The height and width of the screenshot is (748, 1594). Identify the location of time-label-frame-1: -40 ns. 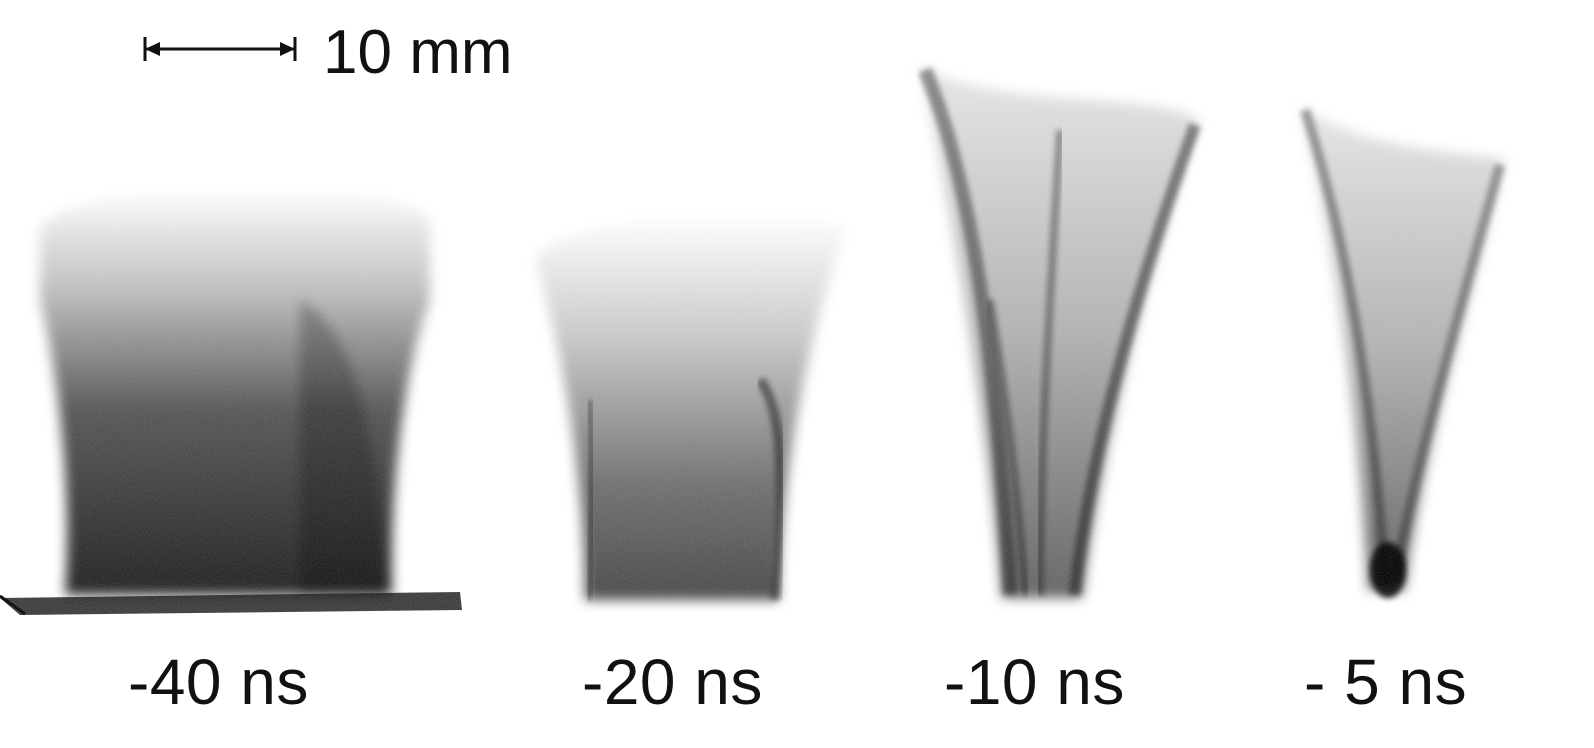
(218, 682).